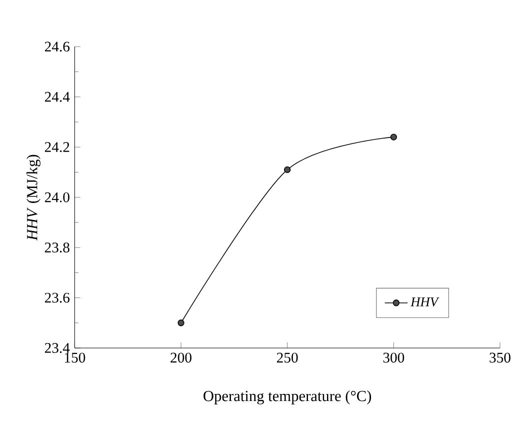 Image resolution: width=526 pixels, height=432 pixels. What do you see at coordinates (500, 357) in the screenshot?
I see `x-tick-label: 350` at bounding box center [500, 357].